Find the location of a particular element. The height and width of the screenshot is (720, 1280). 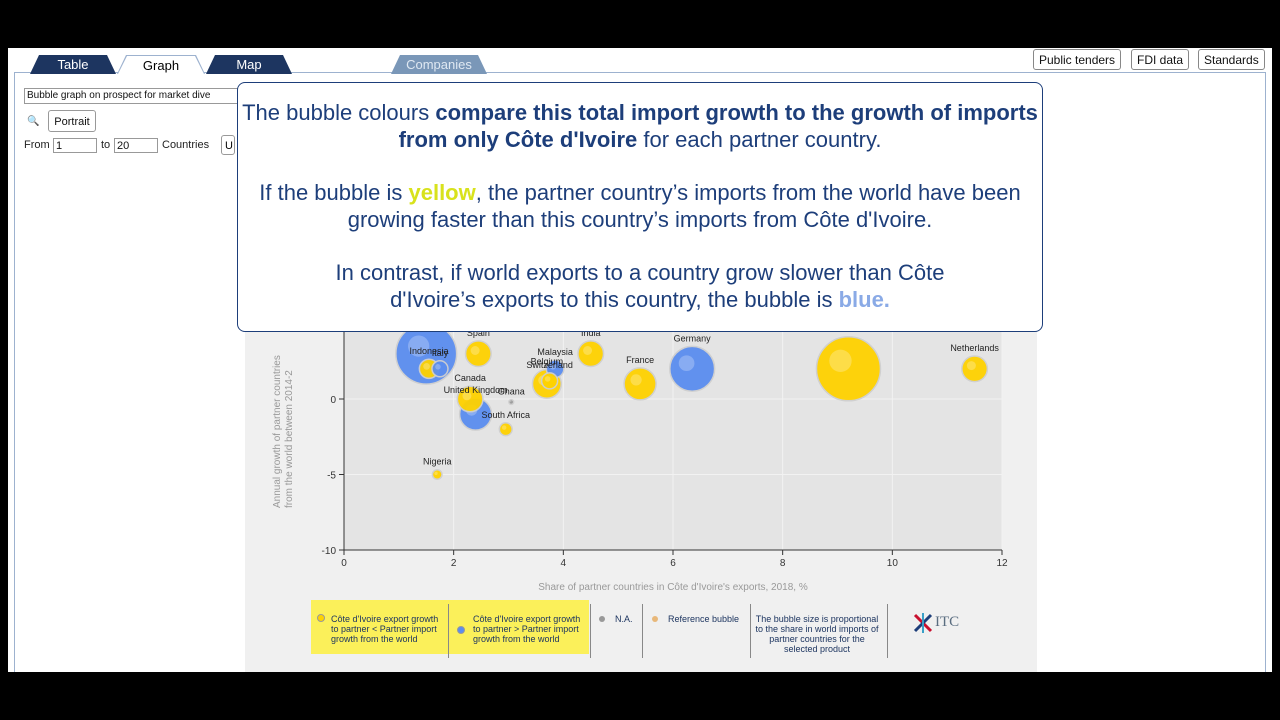

chart-type-select: Bubble graph on prospect for market dive is located at coordinates (131, 96).